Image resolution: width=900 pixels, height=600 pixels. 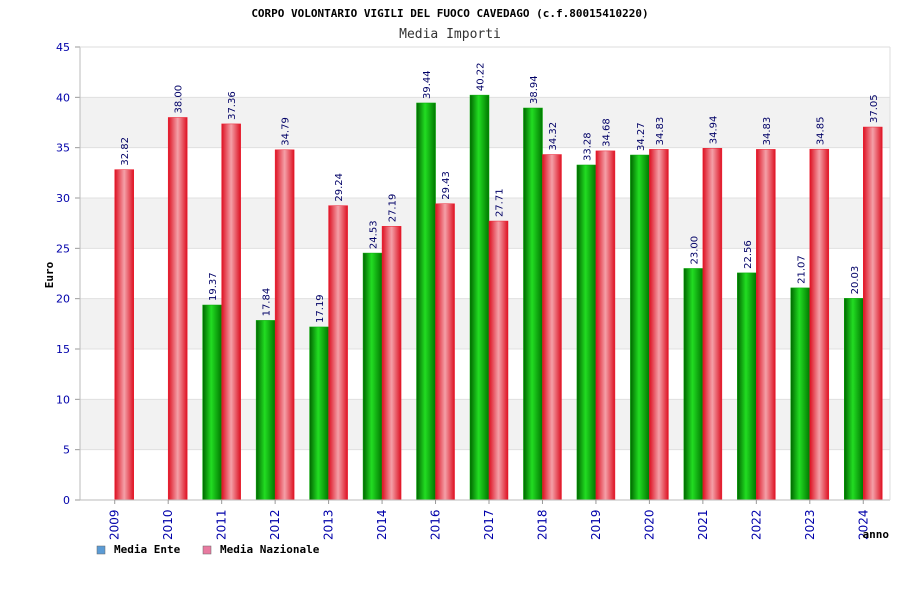 What do you see at coordinates (125, 151) in the screenshot?
I see `data-label: 32.82` at bounding box center [125, 151].